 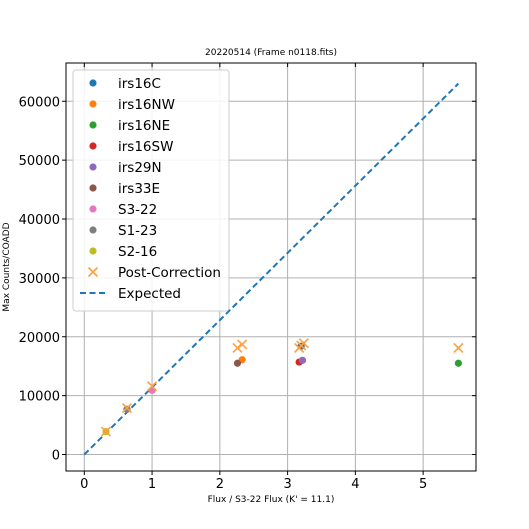 What do you see at coordinates (152, 484) in the screenshot?
I see `x-tick-label: 1` at bounding box center [152, 484].